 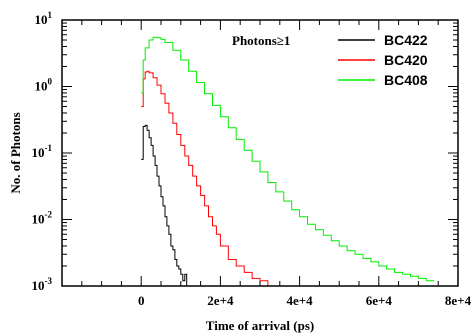 I want to click on x-tick-label: 6e+4, so click(x=379, y=300).